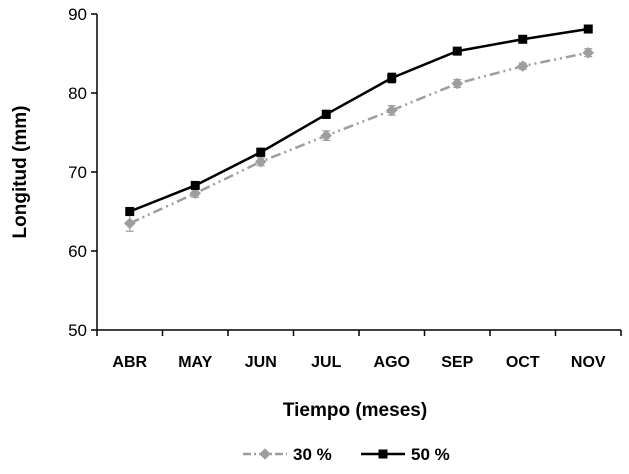 The height and width of the screenshot is (474, 629). I want to click on x-tick-label: AGO, so click(392, 362).